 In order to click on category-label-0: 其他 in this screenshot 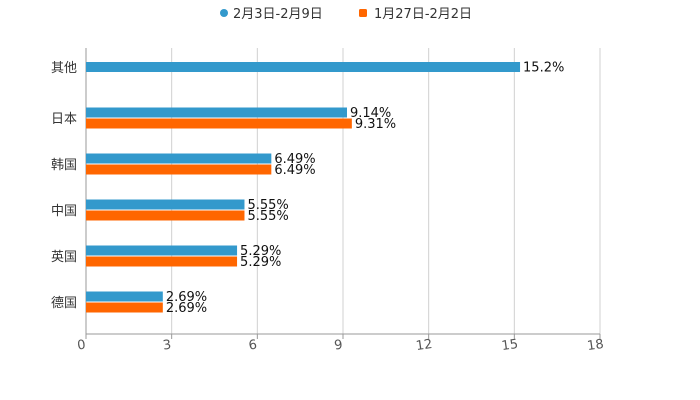, I will do `click(64, 68)`.